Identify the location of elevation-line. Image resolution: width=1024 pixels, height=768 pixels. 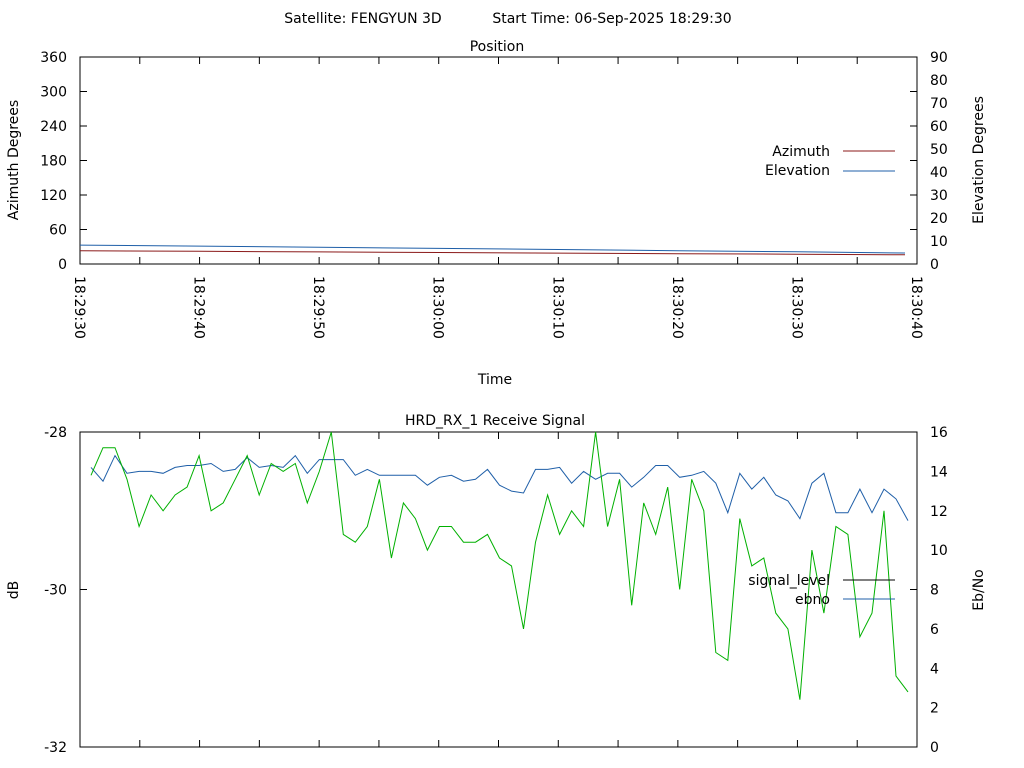
(492, 249).